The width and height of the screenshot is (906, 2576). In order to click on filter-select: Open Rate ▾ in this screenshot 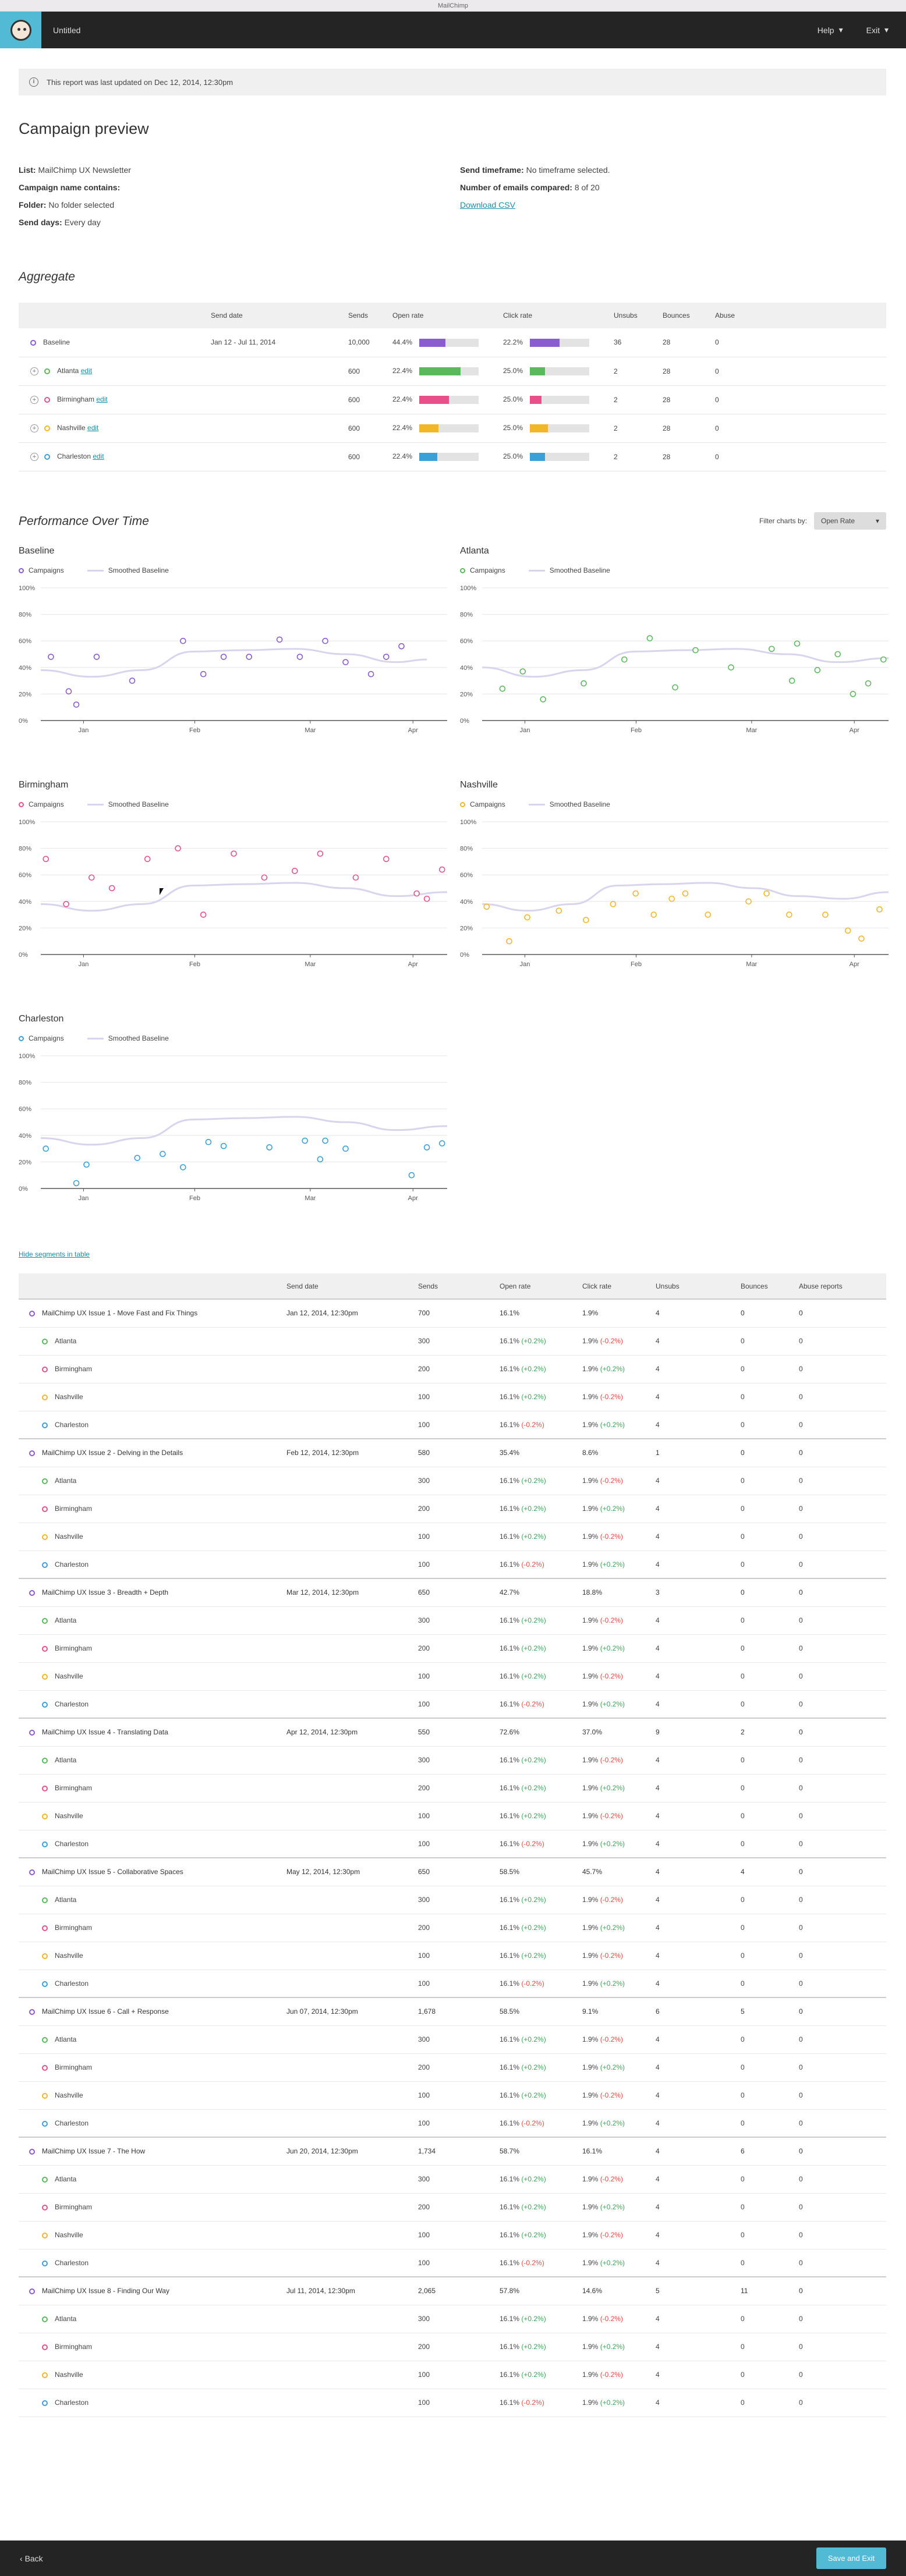, I will do `click(850, 521)`.